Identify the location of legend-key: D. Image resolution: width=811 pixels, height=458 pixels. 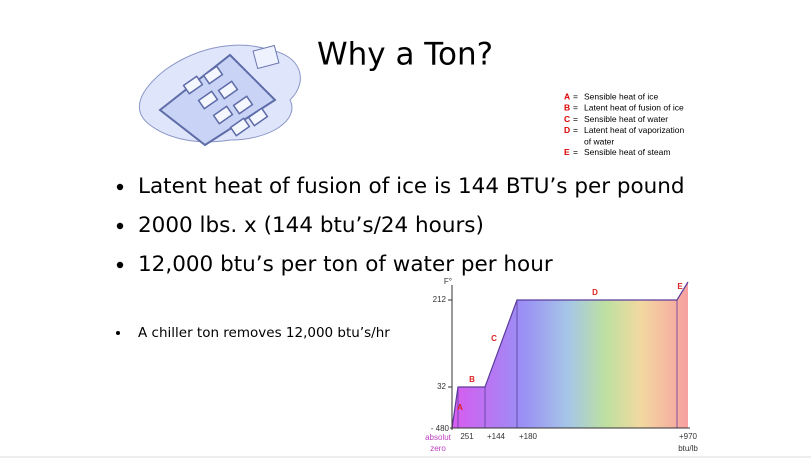
(567, 130).